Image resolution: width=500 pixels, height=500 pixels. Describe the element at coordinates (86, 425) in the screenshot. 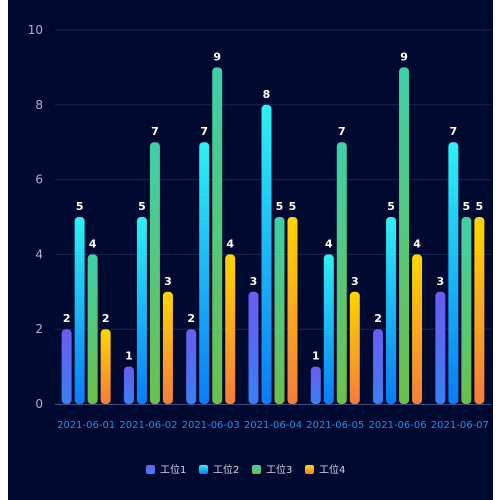

I see `x-tick-label: 2021-06-01` at that location.